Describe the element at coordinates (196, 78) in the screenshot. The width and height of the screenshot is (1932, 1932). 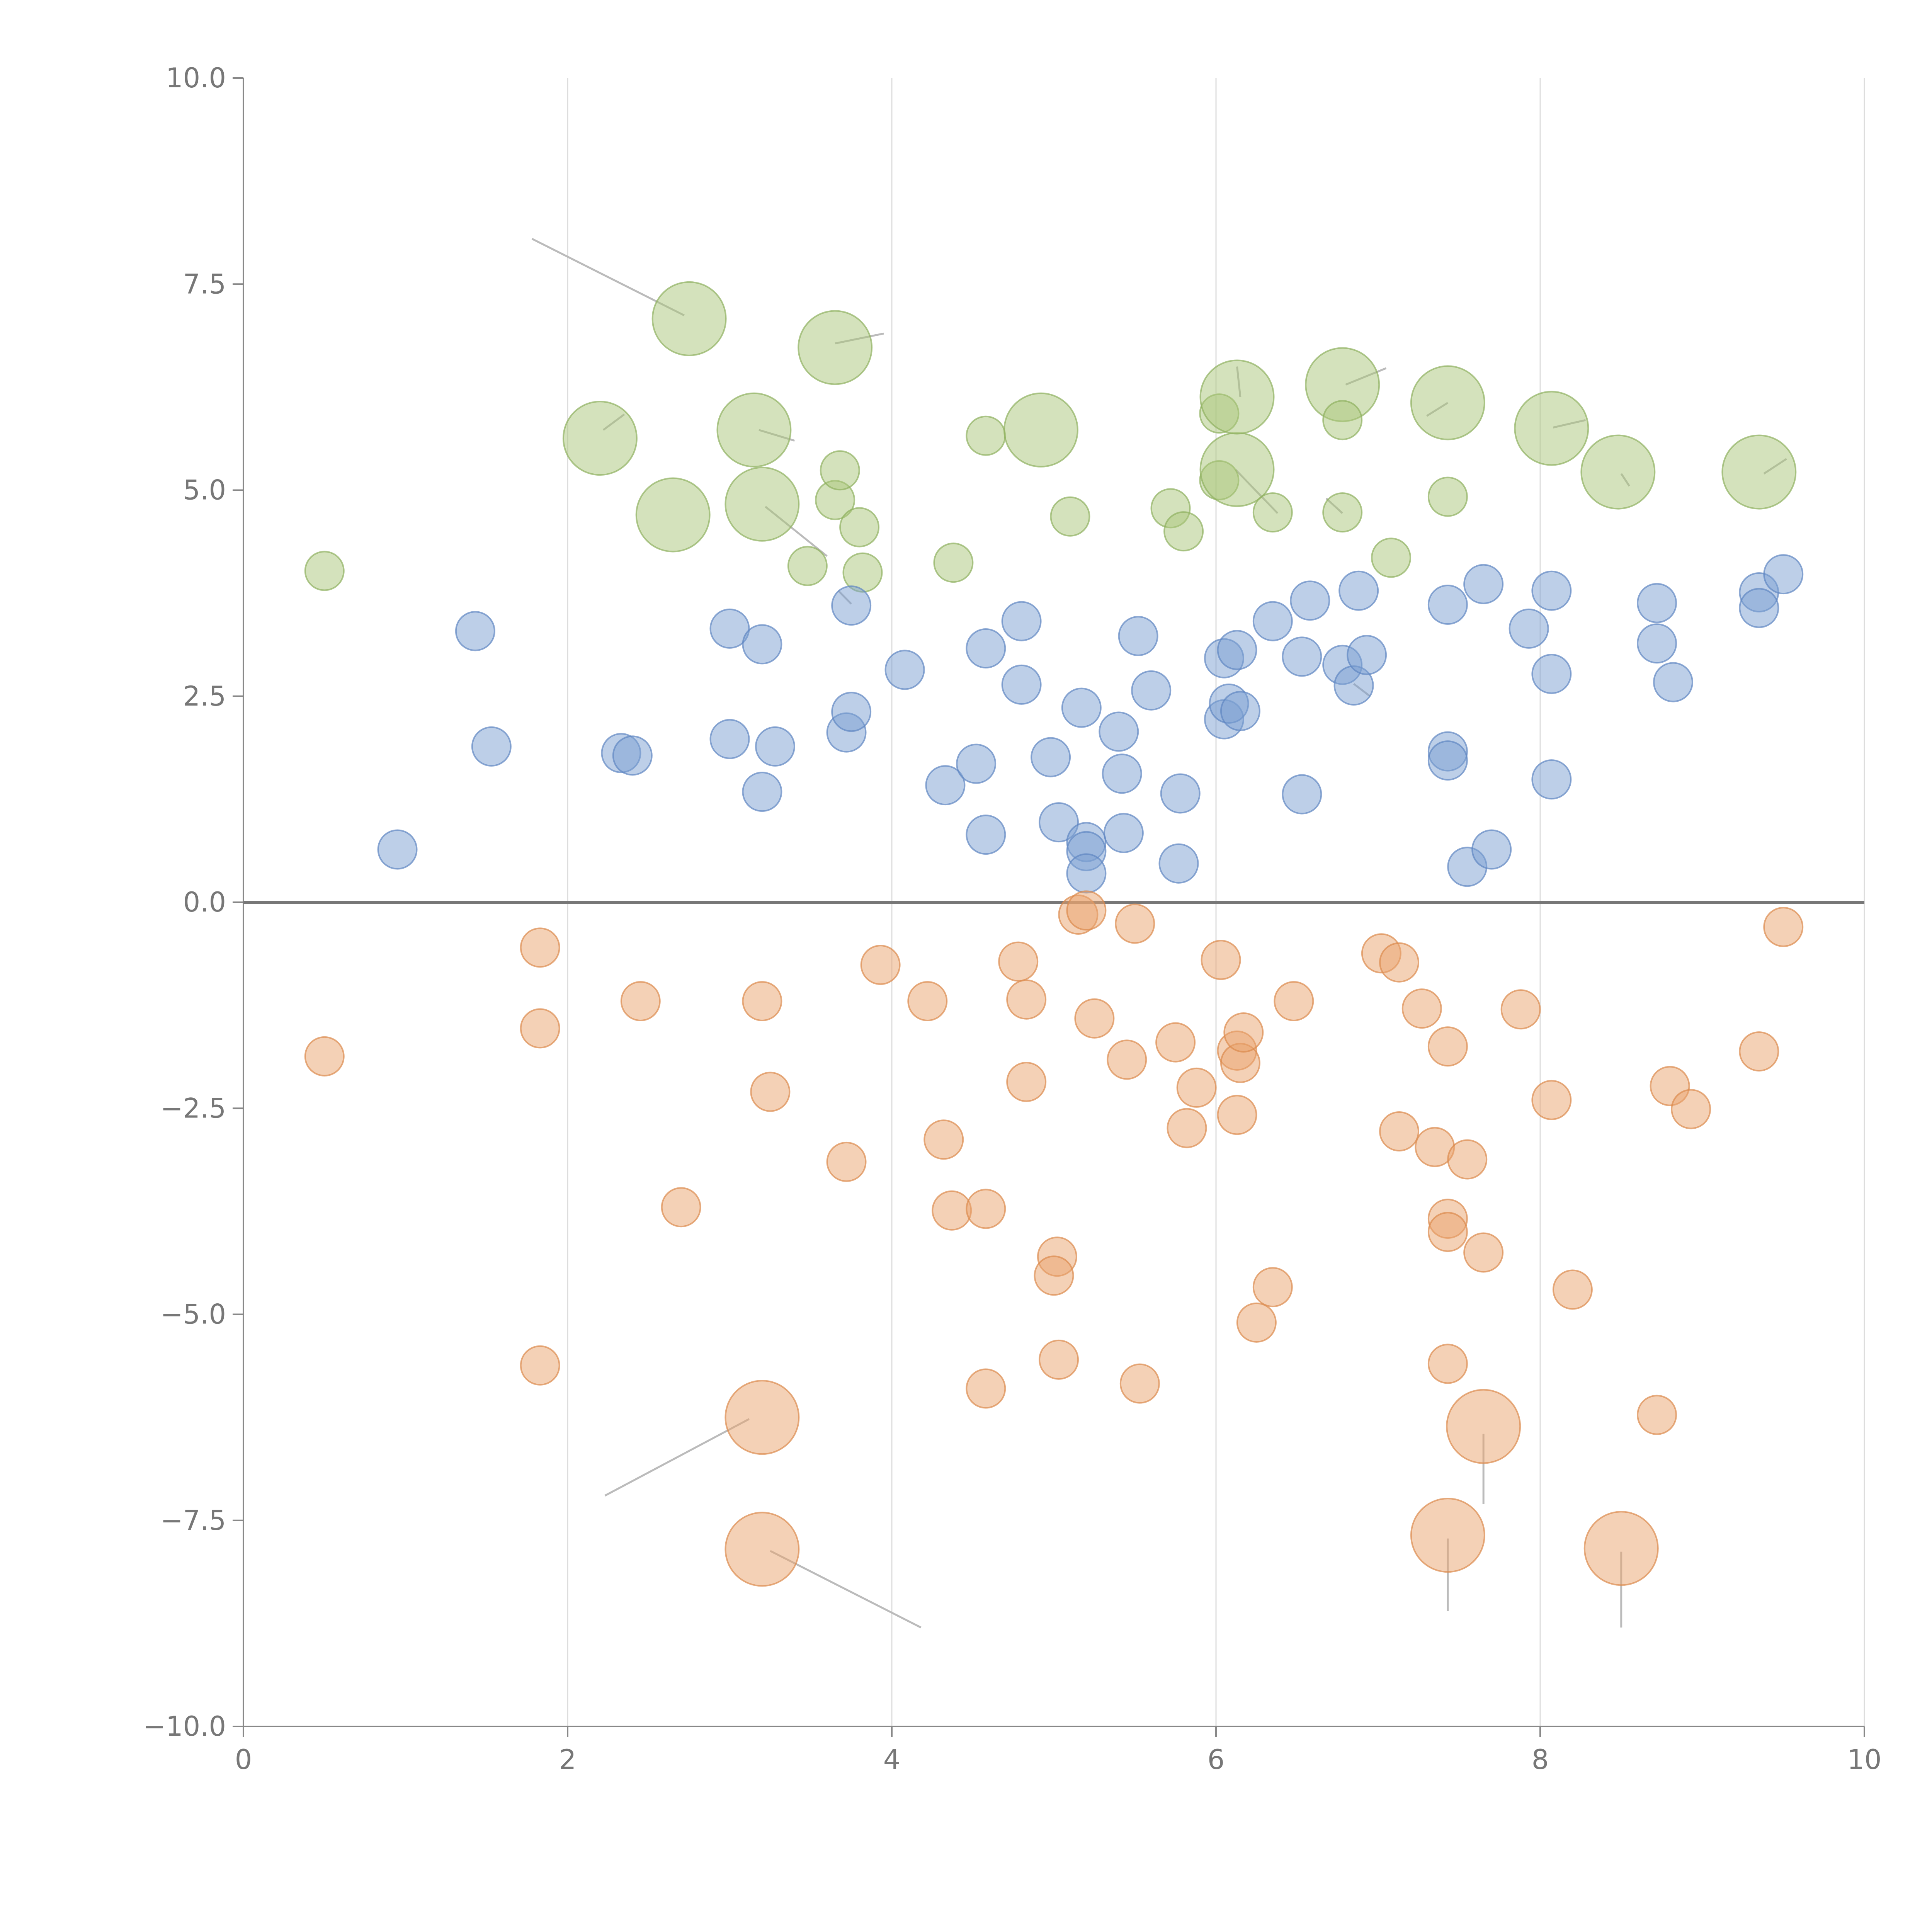
I see `y-tick-label: 10.0` at that location.